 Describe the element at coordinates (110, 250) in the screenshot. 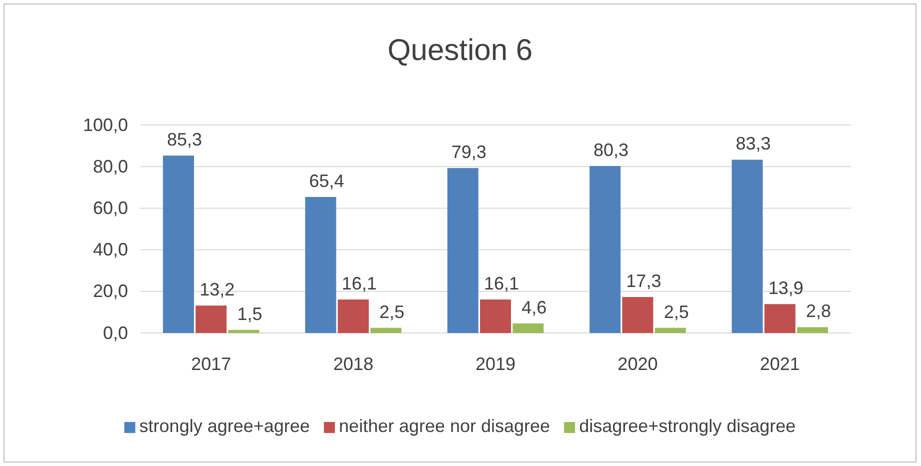

I see `y-tick-label: 40,0` at that location.